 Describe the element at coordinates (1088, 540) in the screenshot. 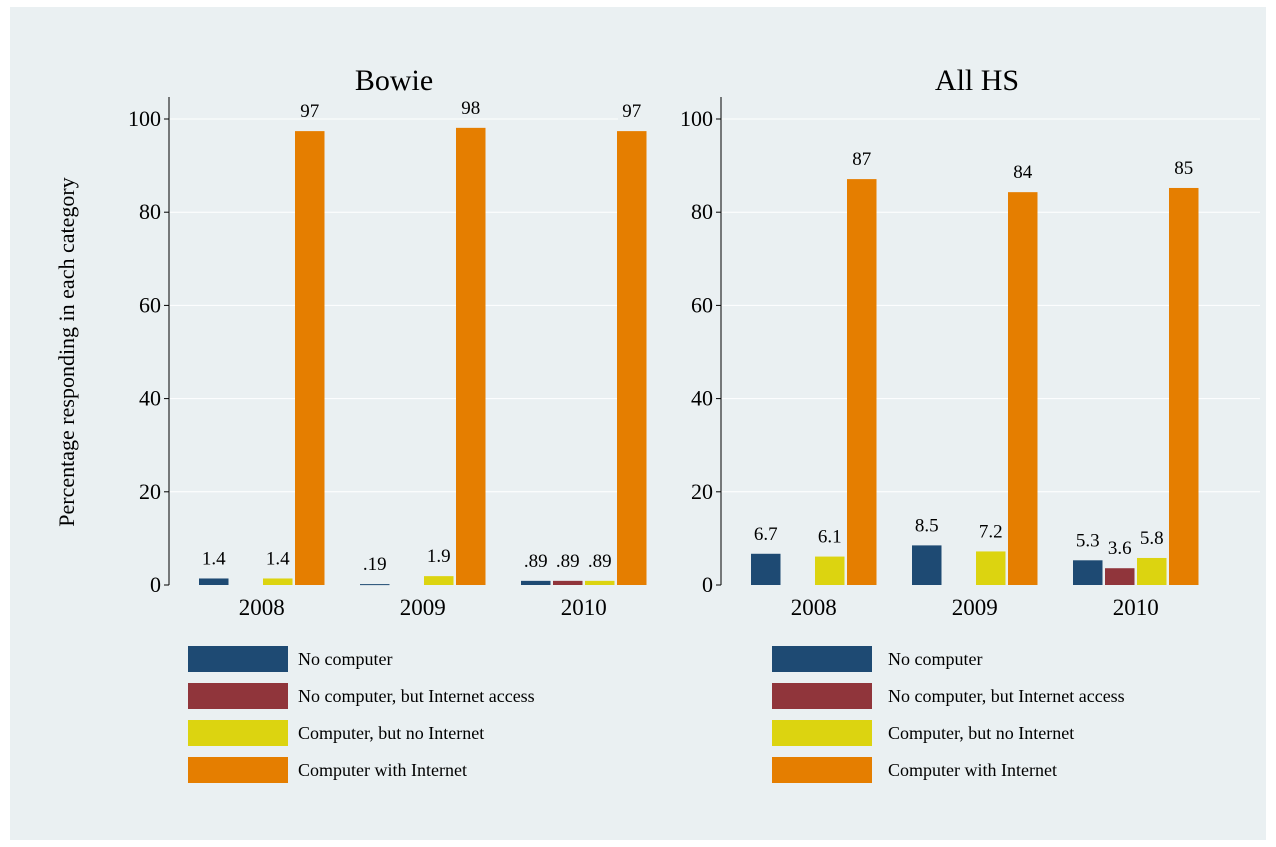

I see `bar-data-label: 5.3` at that location.